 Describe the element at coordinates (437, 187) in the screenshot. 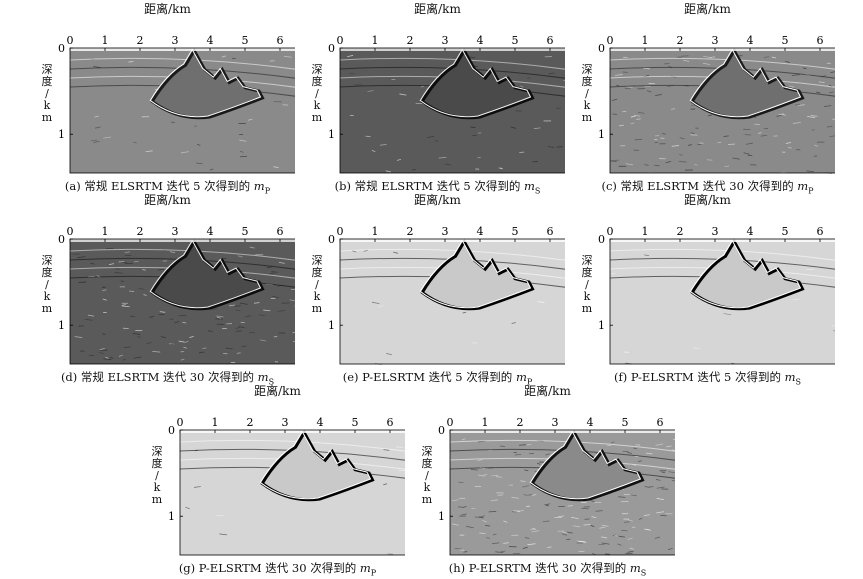

I see `panel-caption: (b) 常规 ELSRTM 迭代 5 次得到的 mS` at that location.